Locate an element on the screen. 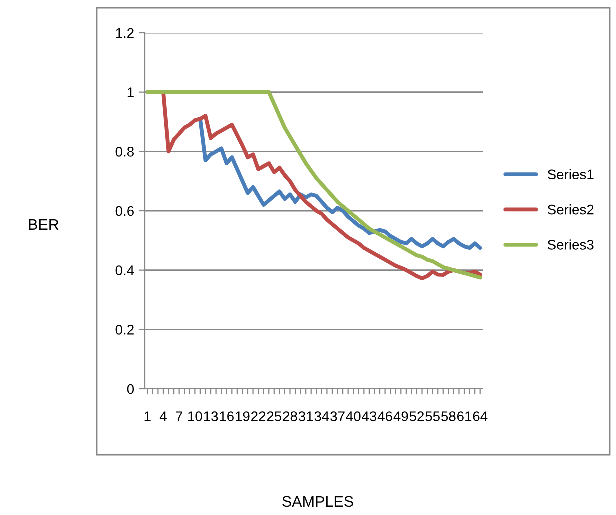  legend-label: Series2 is located at coordinates (571, 209).